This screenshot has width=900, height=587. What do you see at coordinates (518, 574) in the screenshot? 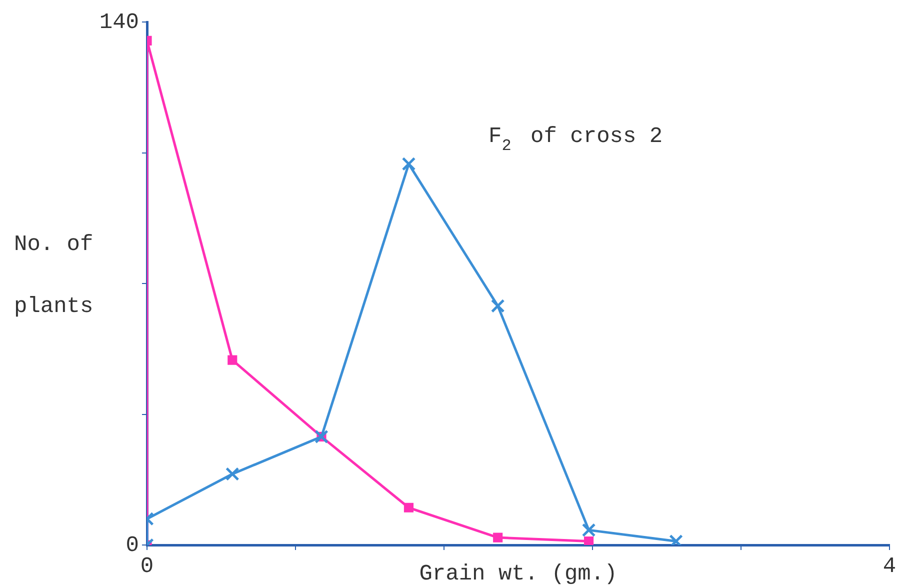
I see `x-axis-title: Grain wt. (gm.)` at bounding box center [518, 574].